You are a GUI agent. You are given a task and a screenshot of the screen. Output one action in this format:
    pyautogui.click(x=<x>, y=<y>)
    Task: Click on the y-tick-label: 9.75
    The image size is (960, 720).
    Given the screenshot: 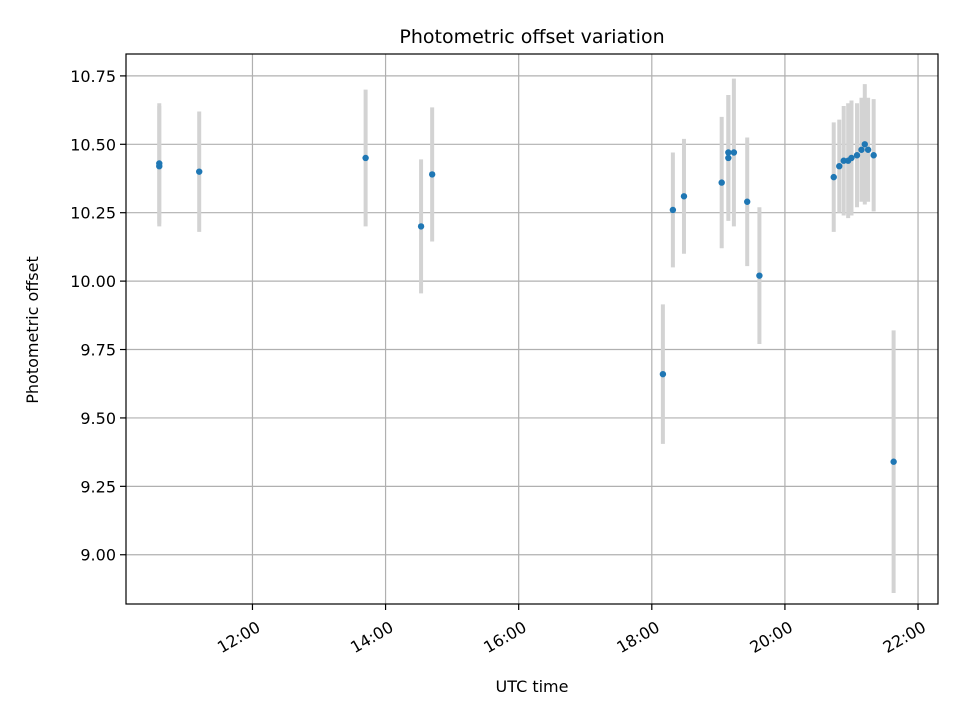 What is the action you would take?
    pyautogui.click(x=98, y=350)
    